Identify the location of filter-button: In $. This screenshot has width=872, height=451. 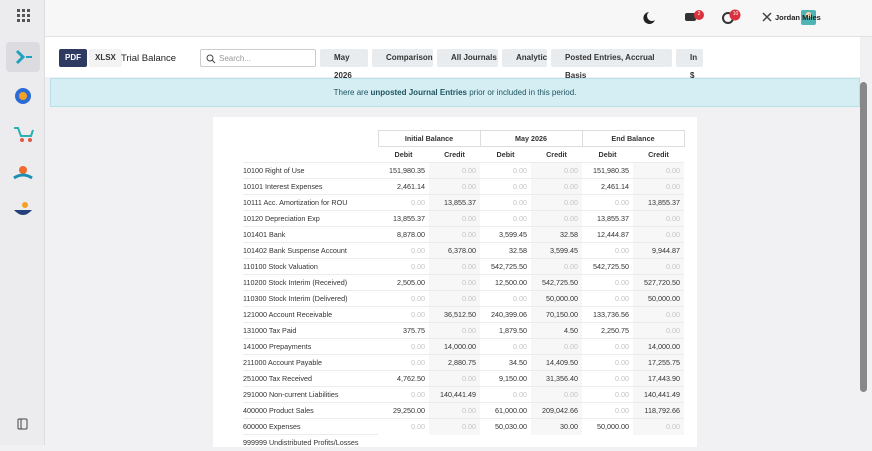
(689, 64).